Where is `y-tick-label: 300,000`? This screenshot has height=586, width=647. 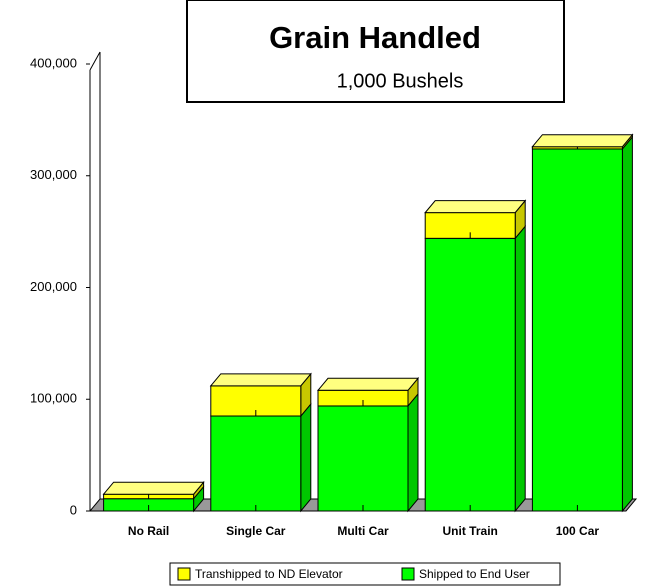
y-tick-label: 300,000 is located at coordinates (53, 174).